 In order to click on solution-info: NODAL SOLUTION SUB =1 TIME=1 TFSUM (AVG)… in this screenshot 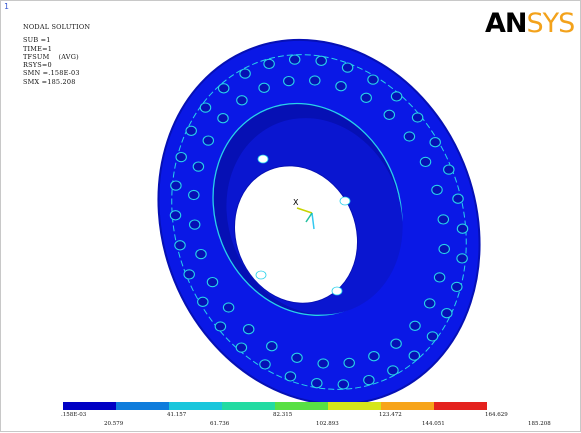, I will do `click(56, 54)`.